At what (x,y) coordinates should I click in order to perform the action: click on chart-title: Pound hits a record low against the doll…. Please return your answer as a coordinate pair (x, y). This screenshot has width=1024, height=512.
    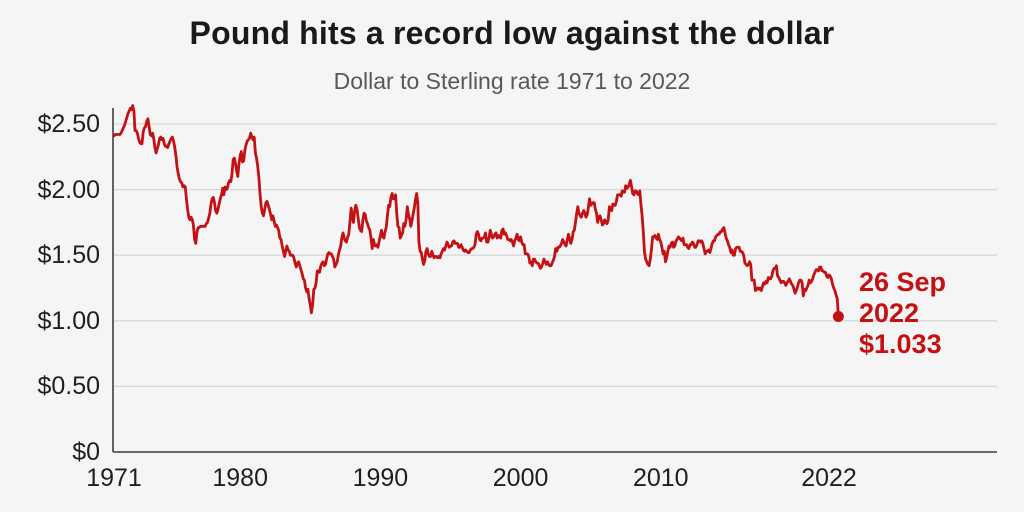
    Looking at the image, I should click on (512, 33).